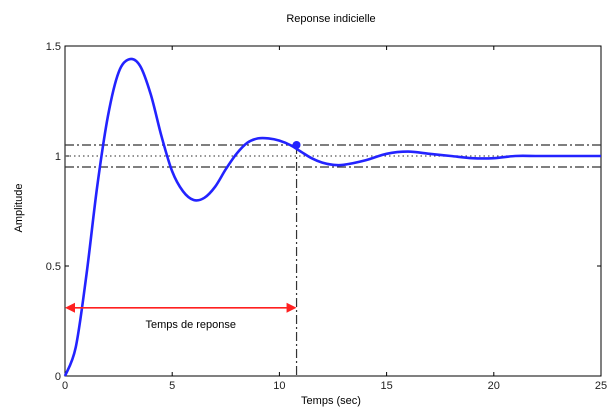 This screenshot has width=608, height=410. Describe the element at coordinates (331, 401) in the screenshot. I see `x-axis-label: Temps (sec)` at that location.